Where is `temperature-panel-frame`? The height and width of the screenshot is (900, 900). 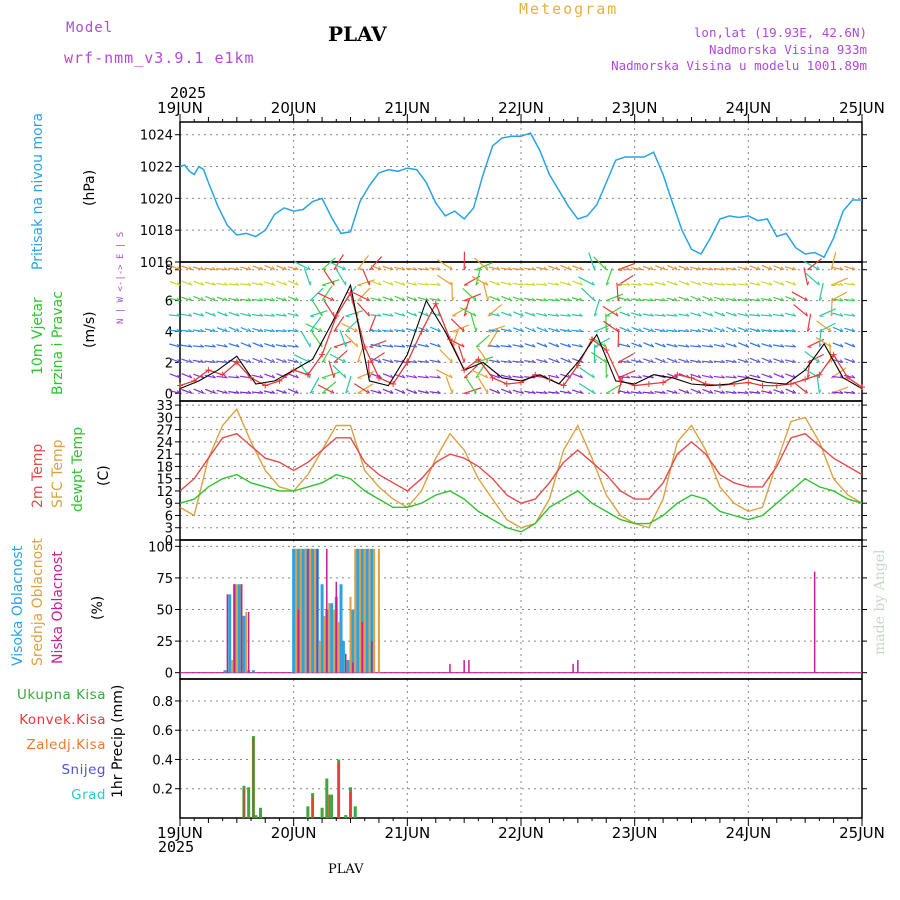
temperature-panel-frame is located at coordinates (521, 470).